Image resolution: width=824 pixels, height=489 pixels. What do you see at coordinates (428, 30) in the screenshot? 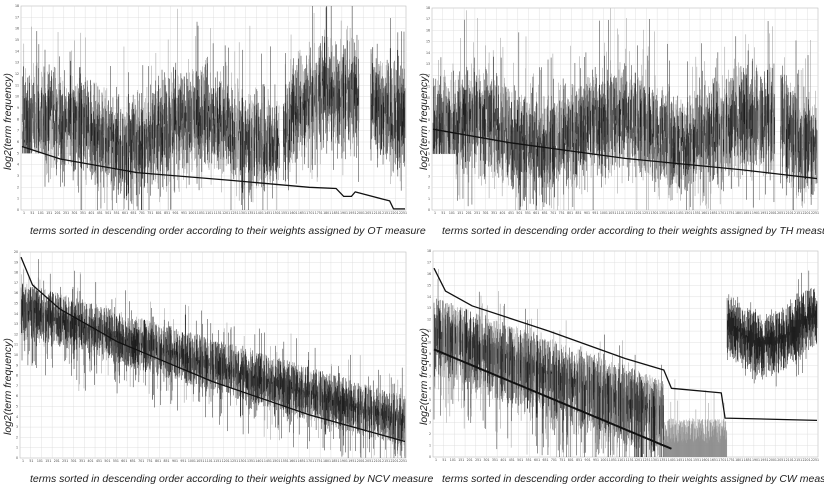
I see `y-tick-label: 16` at bounding box center [428, 30].